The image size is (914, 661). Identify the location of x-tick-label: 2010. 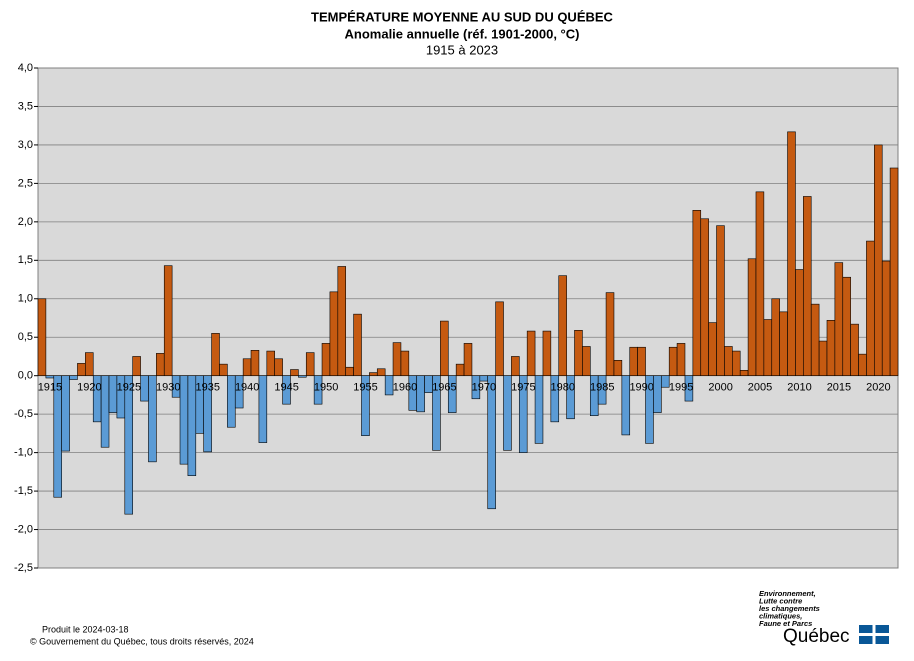
(799, 388).